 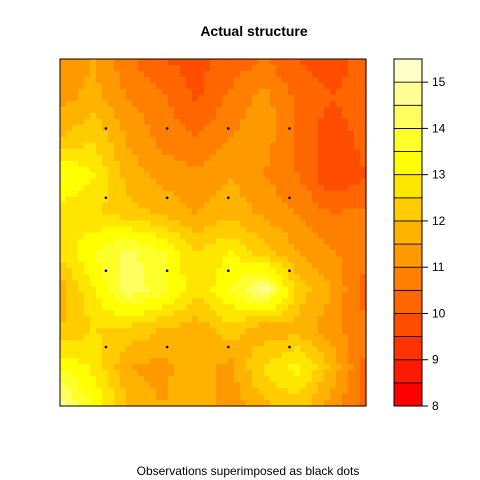 I want to click on colorbar-band, so click(x=408, y=278).